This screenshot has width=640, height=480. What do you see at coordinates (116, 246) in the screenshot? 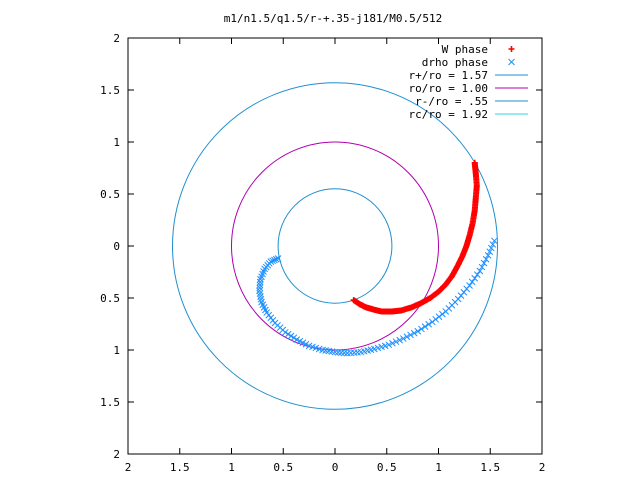
I see `y-tick-label: 0` at bounding box center [116, 246].